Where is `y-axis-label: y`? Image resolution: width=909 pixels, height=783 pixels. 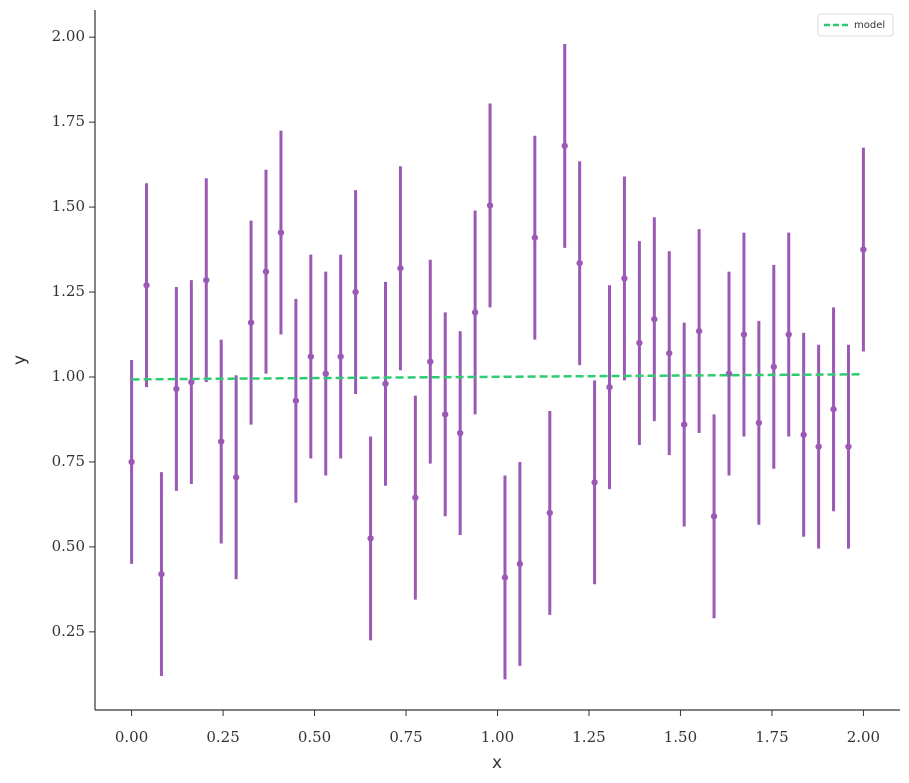
y-axis-label: y is located at coordinates (20, 360).